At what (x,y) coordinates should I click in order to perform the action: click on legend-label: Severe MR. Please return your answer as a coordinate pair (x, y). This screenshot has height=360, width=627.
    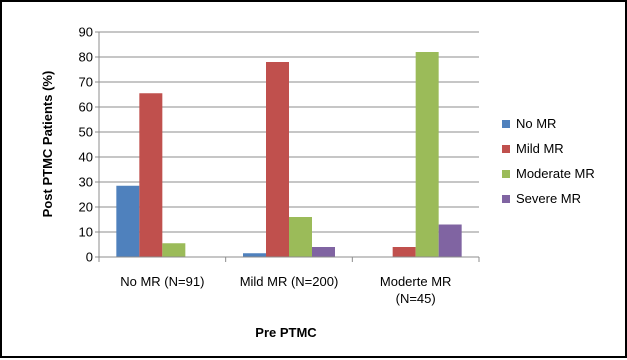
    Looking at the image, I should click on (548, 198).